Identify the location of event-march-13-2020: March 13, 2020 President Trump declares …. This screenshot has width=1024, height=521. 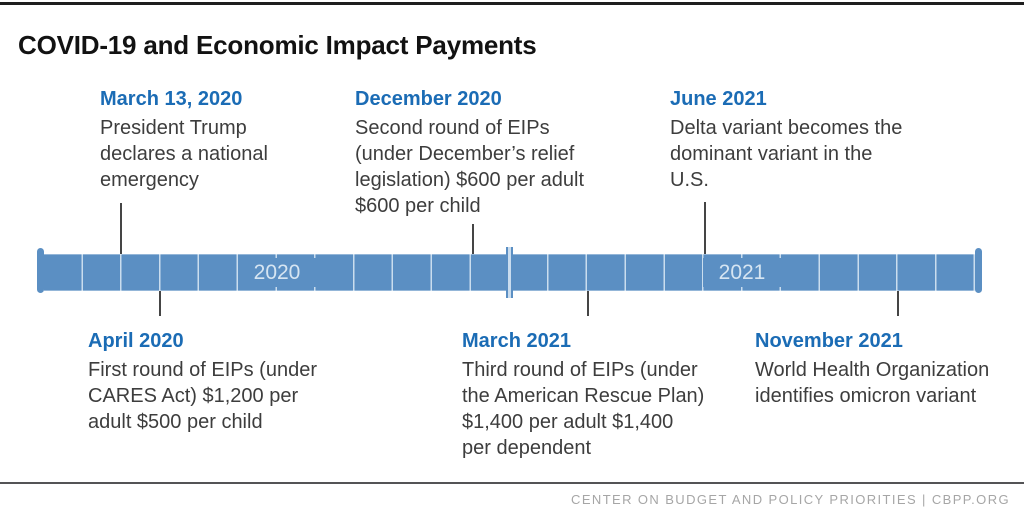
(205, 139).